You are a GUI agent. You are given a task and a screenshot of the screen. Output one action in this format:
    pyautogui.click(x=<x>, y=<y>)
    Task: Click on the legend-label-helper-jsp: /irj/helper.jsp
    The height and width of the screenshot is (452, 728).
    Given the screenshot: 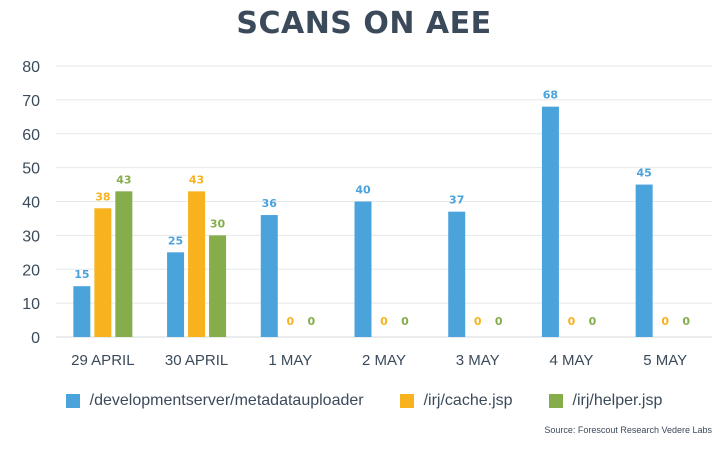 What is the action you would take?
    pyautogui.click(x=617, y=400)
    